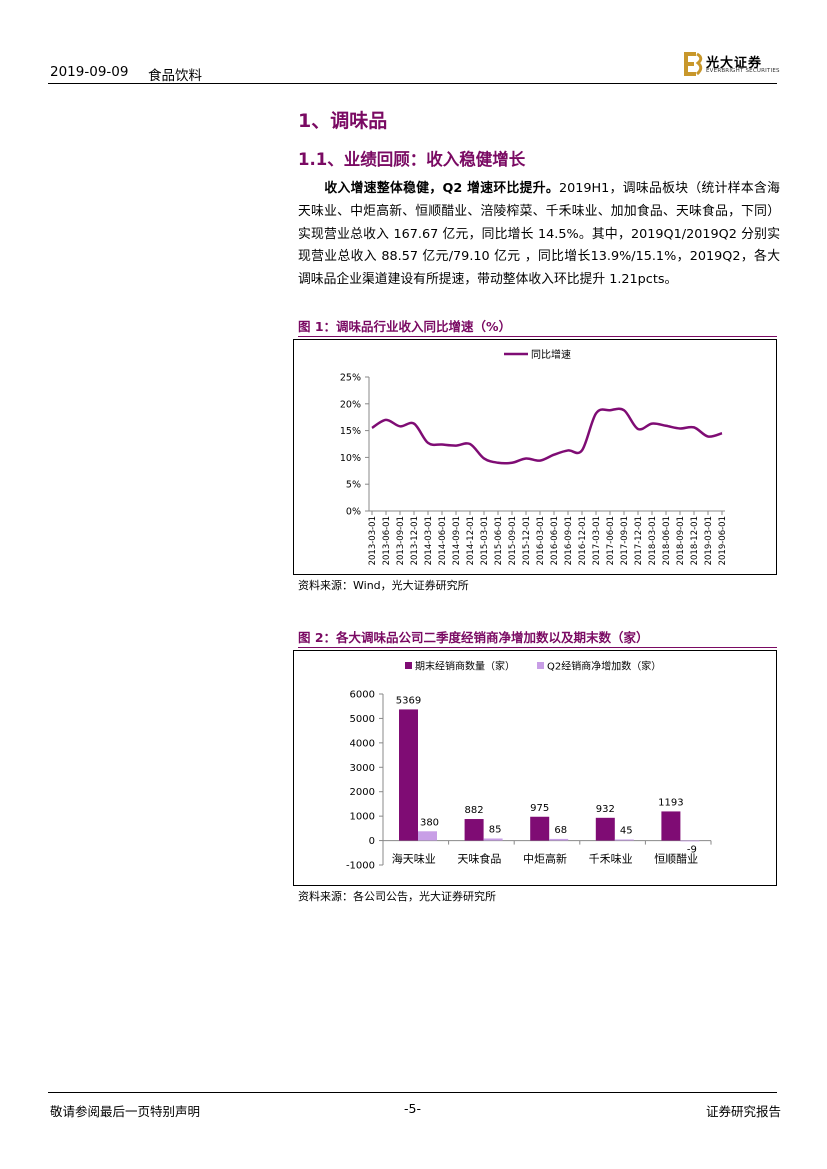 Image resolution: width=827 pixels, height=1169 pixels. What do you see at coordinates (350, 458) in the screenshot?
I see `y-tick-label: 10%` at bounding box center [350, 458].